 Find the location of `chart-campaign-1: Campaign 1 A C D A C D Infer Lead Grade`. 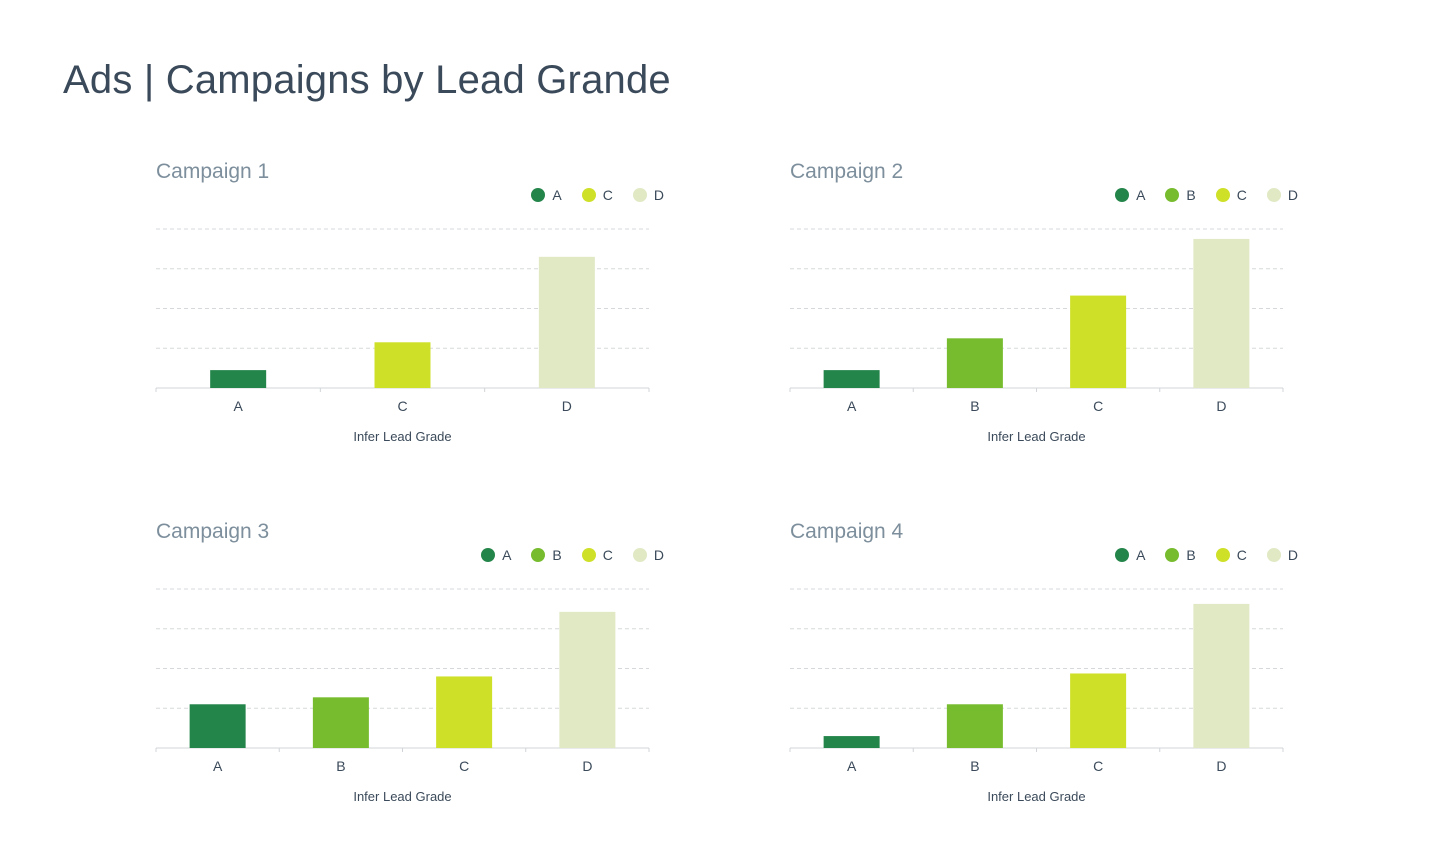

chart-campaign-1: Campaign 1 A C D A C D Infer Lead Grade is located at coordinates (435, 310).